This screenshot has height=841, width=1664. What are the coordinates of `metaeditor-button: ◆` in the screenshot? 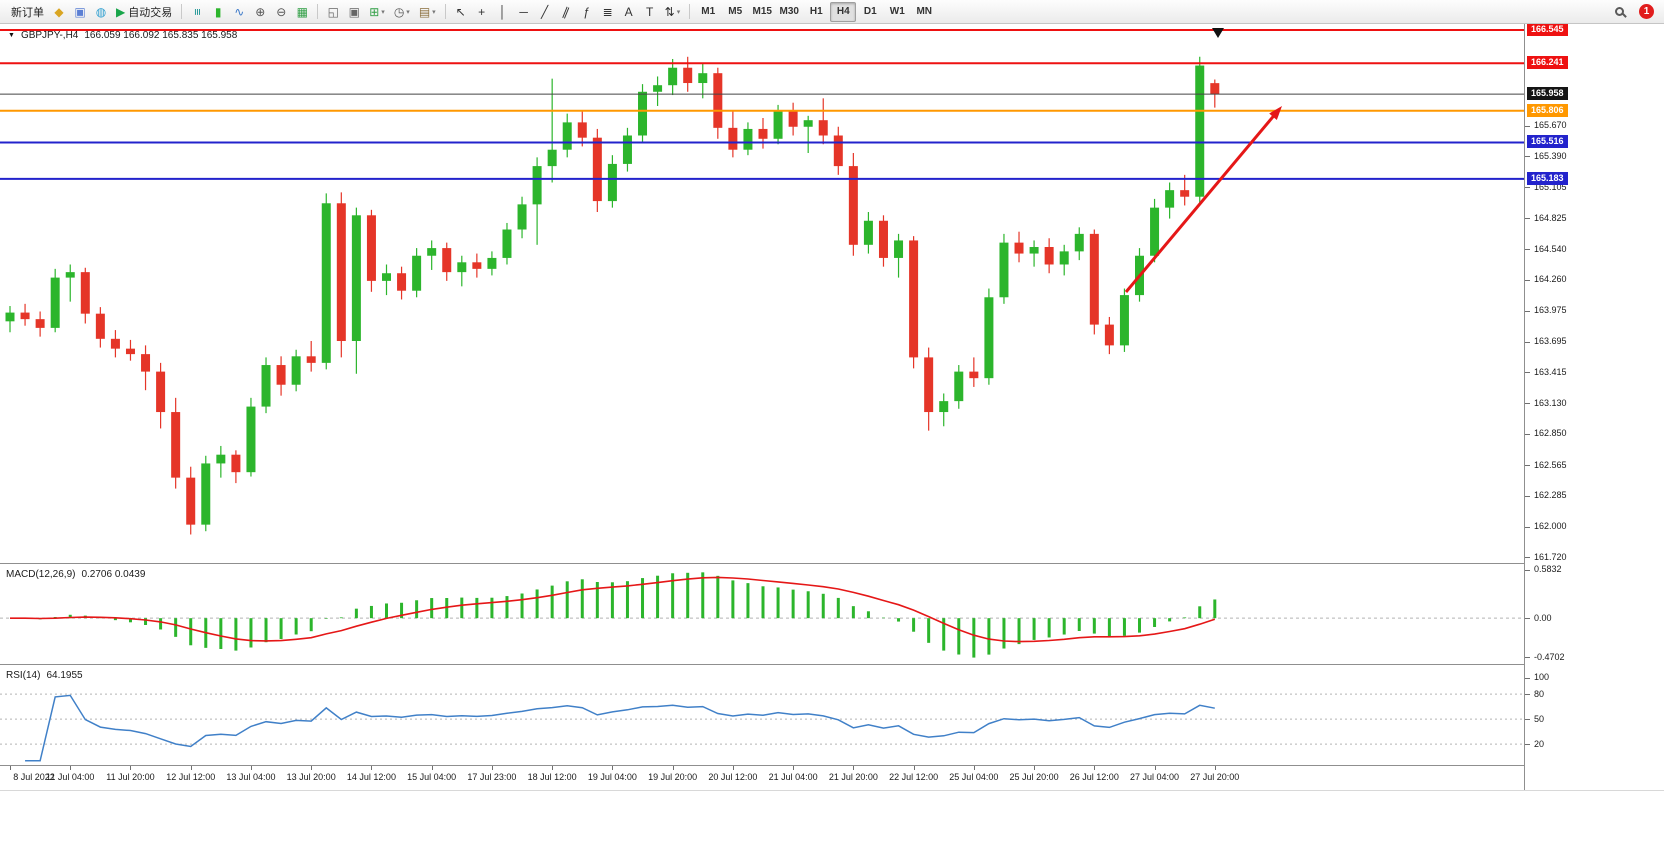 It's located at (59, 12).